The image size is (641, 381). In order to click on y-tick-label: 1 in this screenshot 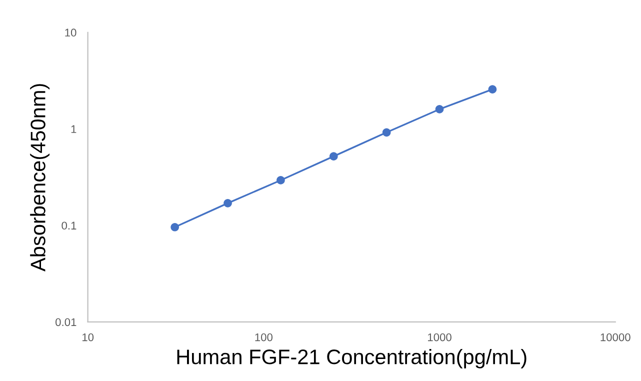, I will do `click(73, 129)`.